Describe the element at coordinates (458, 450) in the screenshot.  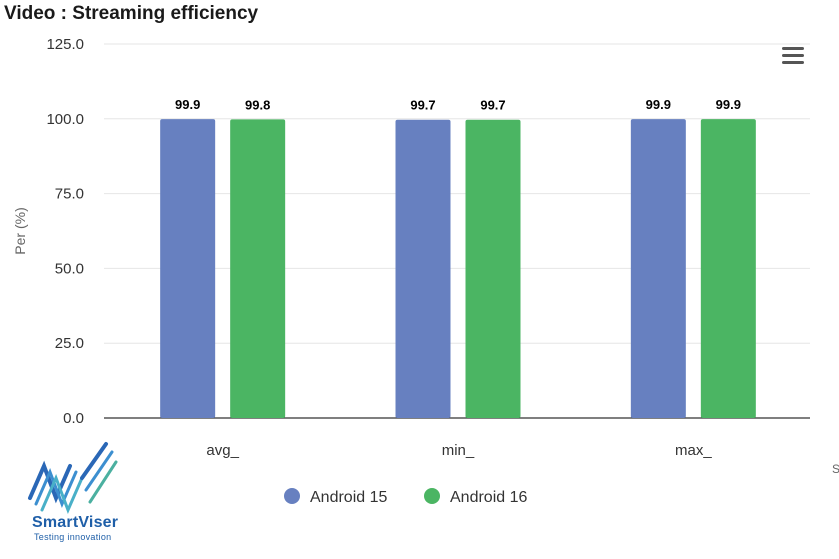
I see `x-tick-label: min_` at that location.